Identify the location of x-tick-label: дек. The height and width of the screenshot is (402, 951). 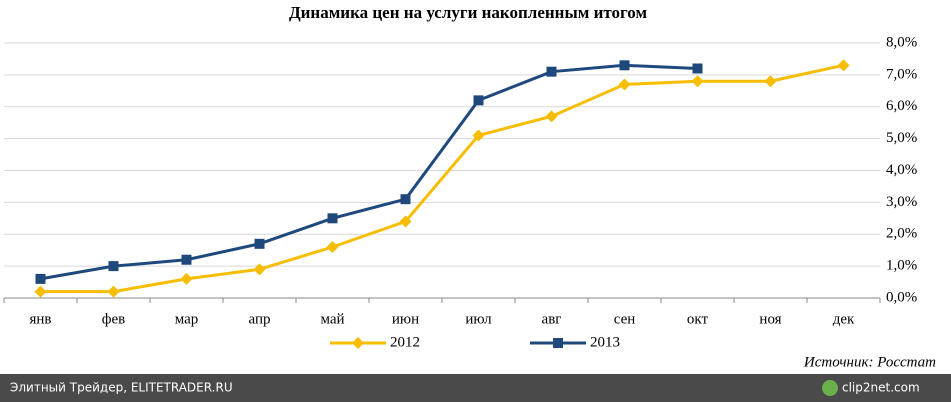
(844, 319).